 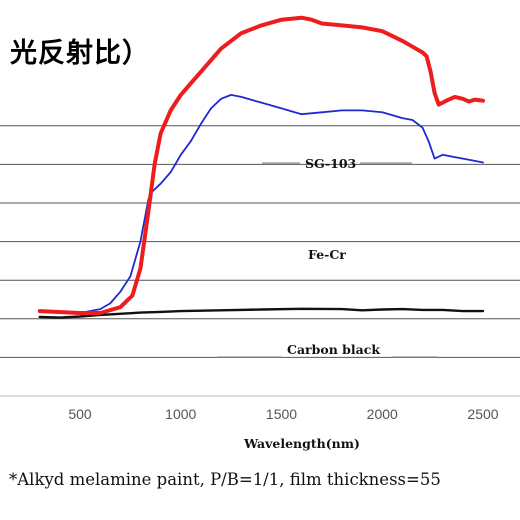 I want to click on fe-cr-label: Fe-Cr, so click(x=327, y=254).